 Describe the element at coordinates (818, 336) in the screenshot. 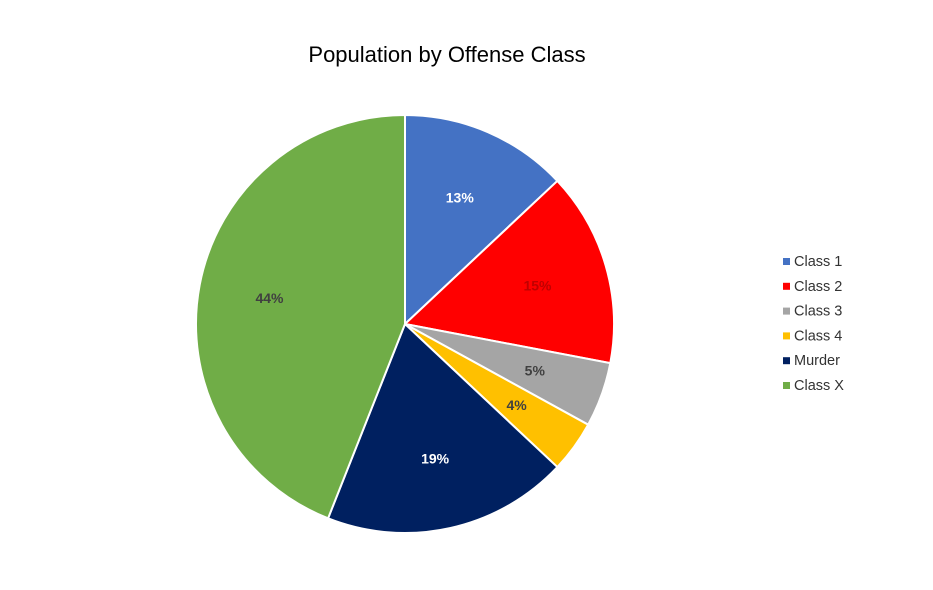

I see `legend-label-class-4: Class 4` at that location.